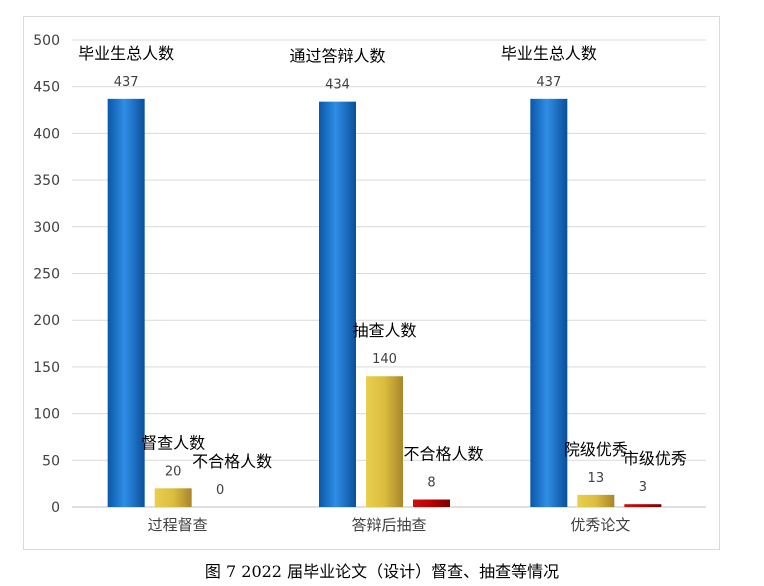 The image size is (764, 586). I want to click on bar-value-label: 434, so click(337, 85).